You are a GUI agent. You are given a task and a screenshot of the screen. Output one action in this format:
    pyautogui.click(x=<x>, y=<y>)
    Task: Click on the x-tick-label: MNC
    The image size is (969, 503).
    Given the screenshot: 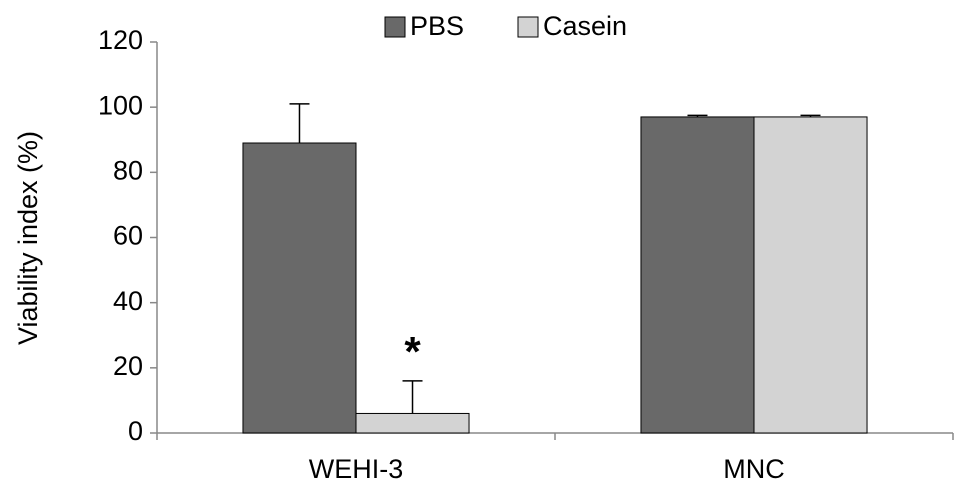 What is the action you would take?
    pyautogui.click(x=754, y=469)
    